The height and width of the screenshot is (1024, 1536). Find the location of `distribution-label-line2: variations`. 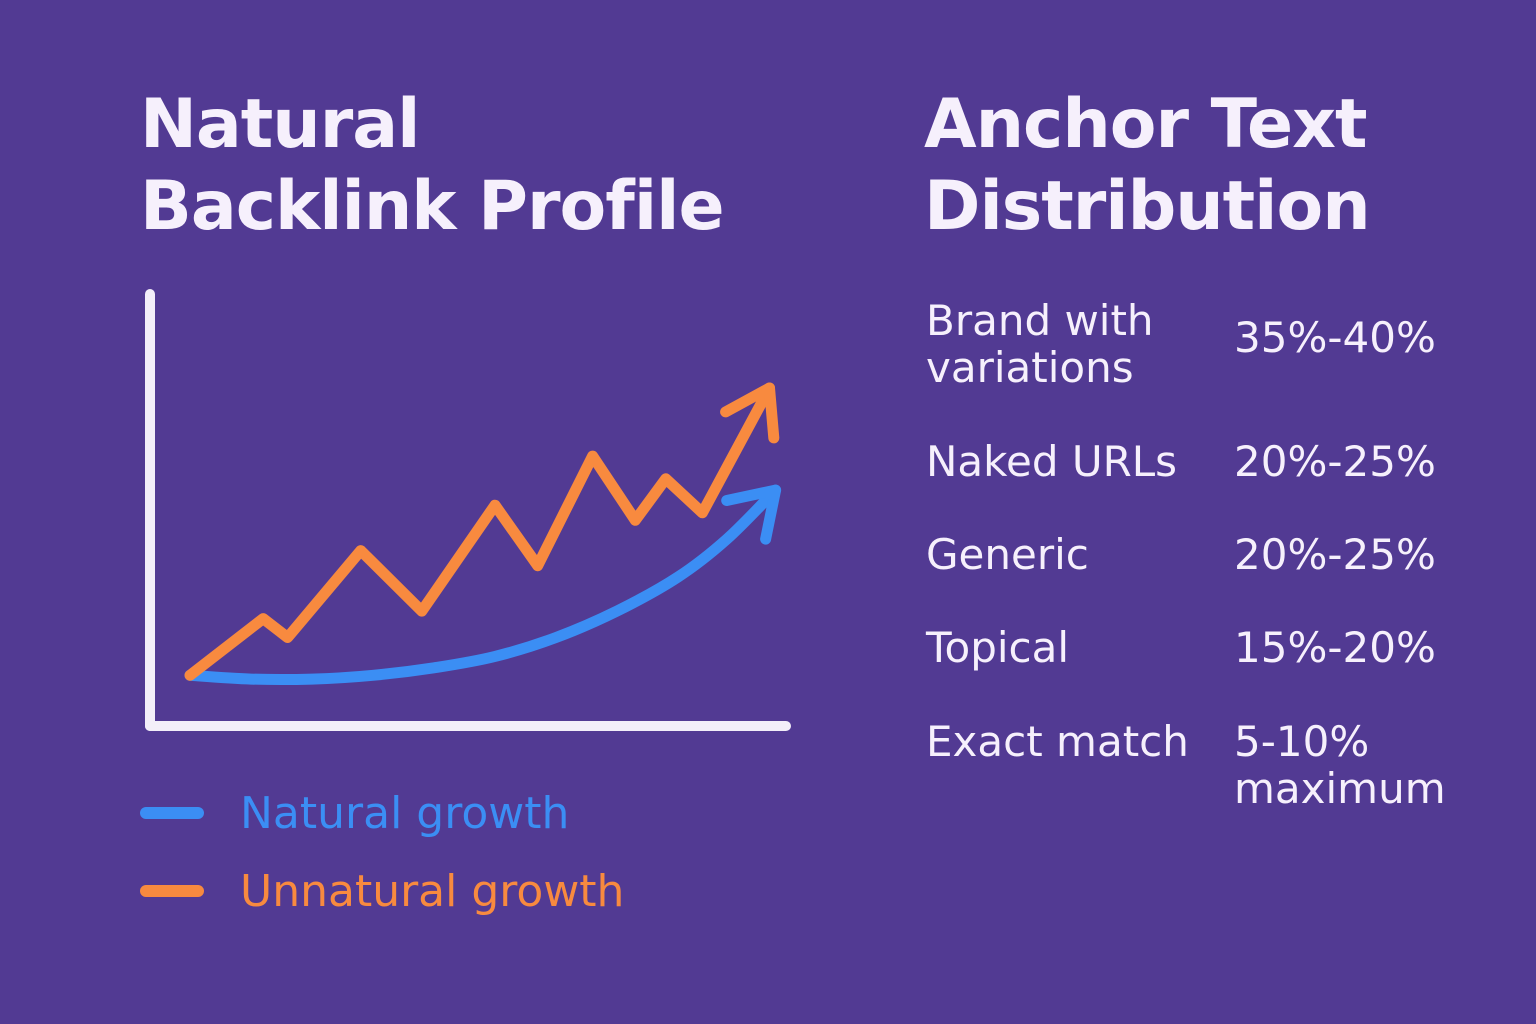

distribution-label-line2: variations is located at coordinates (1030, 367).